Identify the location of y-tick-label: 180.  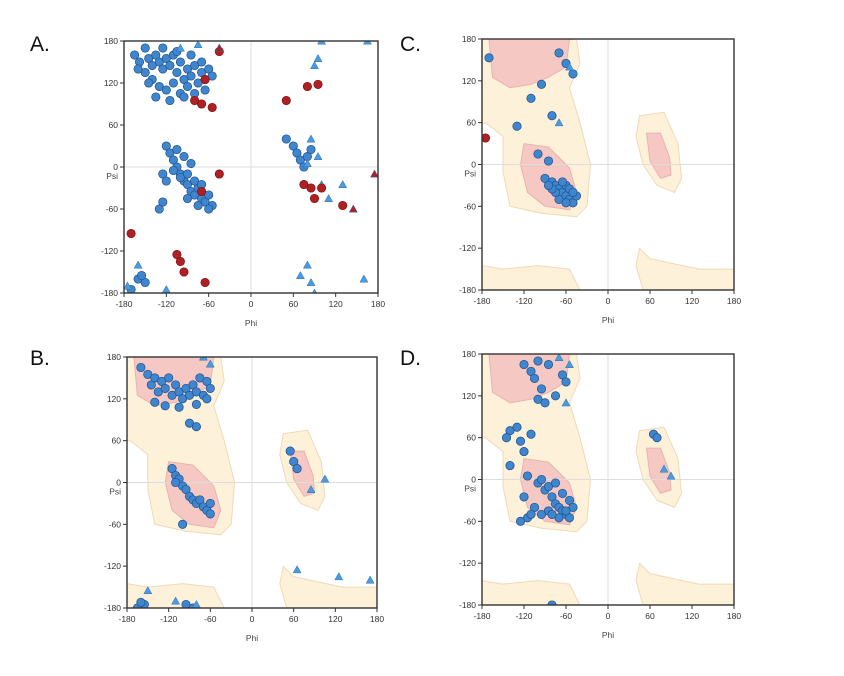
(111, 41).